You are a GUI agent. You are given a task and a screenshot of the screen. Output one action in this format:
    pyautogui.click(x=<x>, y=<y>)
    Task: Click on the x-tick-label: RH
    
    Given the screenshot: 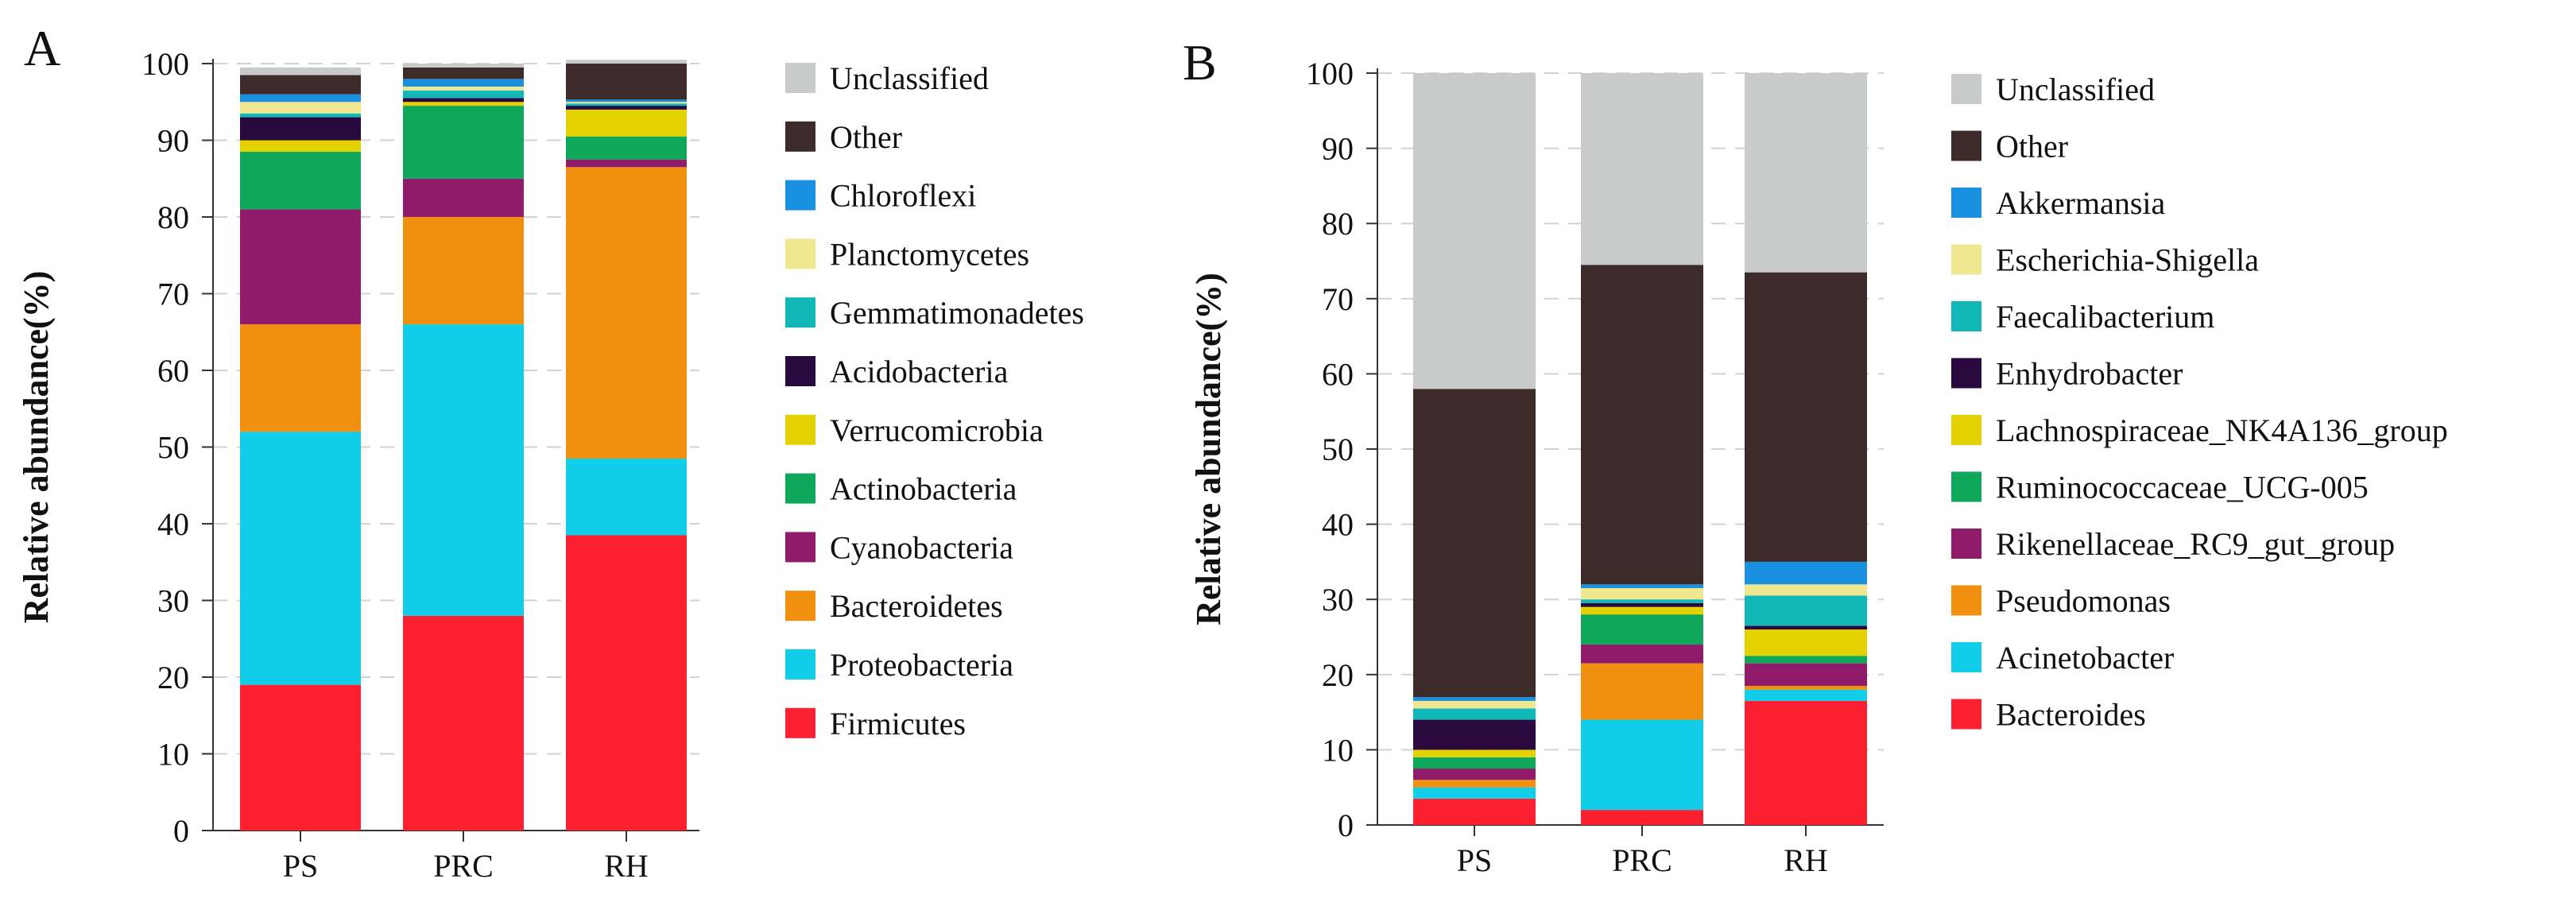 What is the action you would take?
    pyautogui.click(x=626, y=866)
    